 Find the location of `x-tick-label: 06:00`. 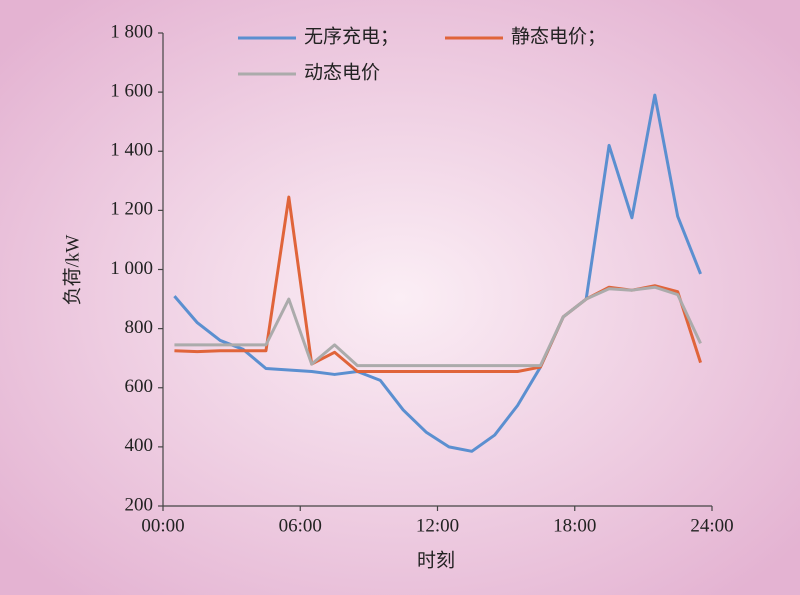

x-tick-label: 06:00 is located at coordinates (300, 525).